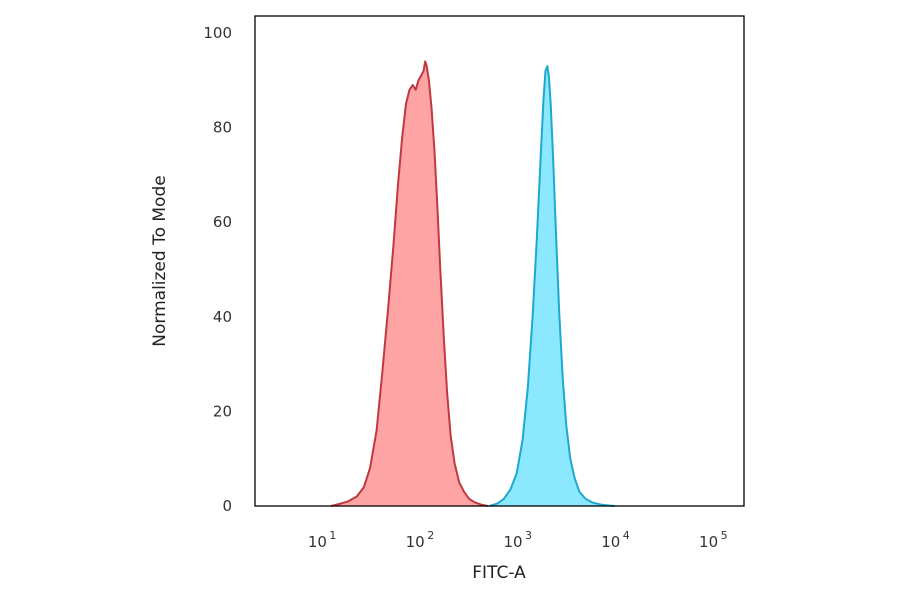 The height and width of the screenshot is (594, 900). I want to click on series-1-line, so click(409, 283).